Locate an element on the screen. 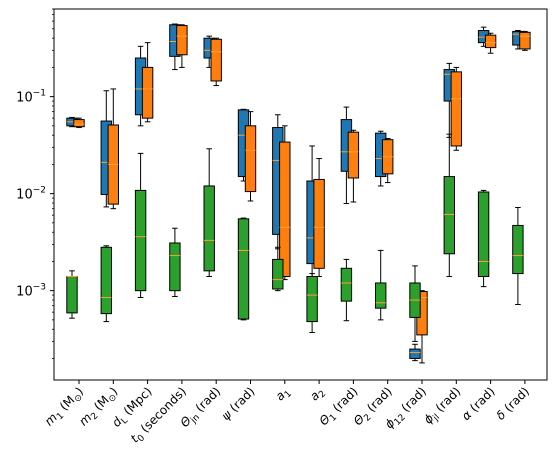 The width and height of the screenshot is (560, 470). x-label-sub: 0 is located at coordinates (141, 438).